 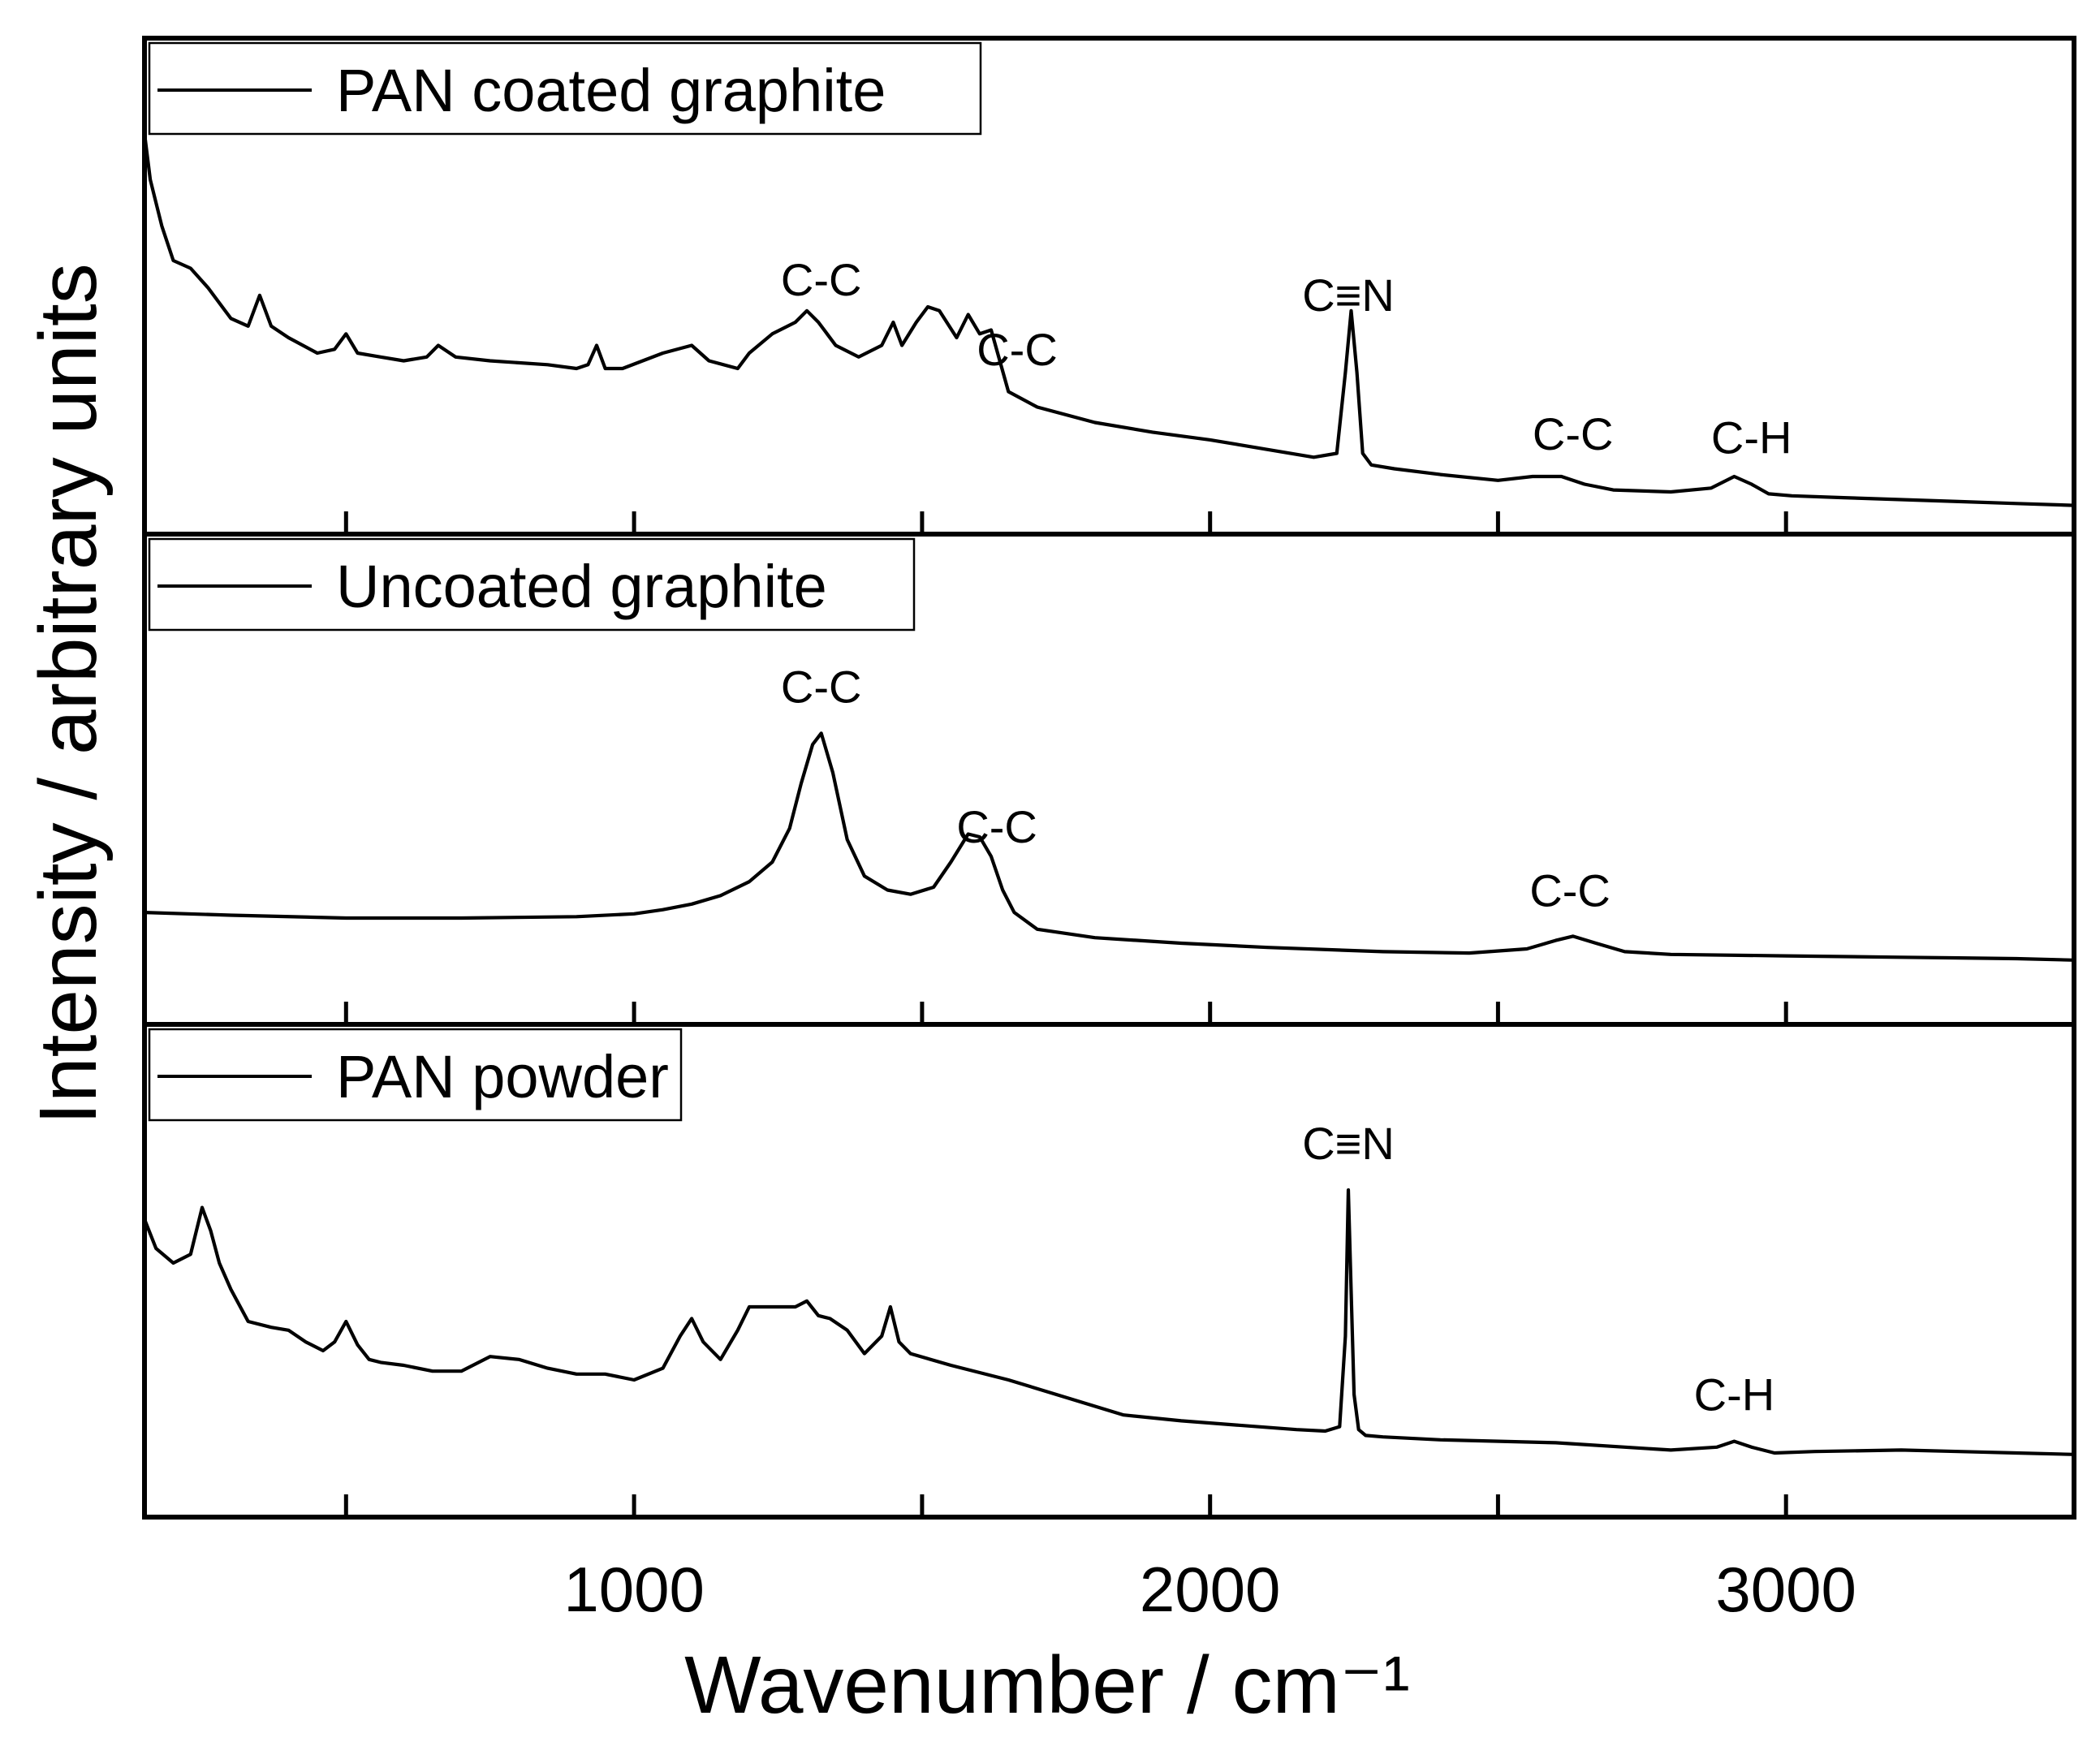 I want to click on peak-label-1-3: C≡N, so click(x=1348, y=295).